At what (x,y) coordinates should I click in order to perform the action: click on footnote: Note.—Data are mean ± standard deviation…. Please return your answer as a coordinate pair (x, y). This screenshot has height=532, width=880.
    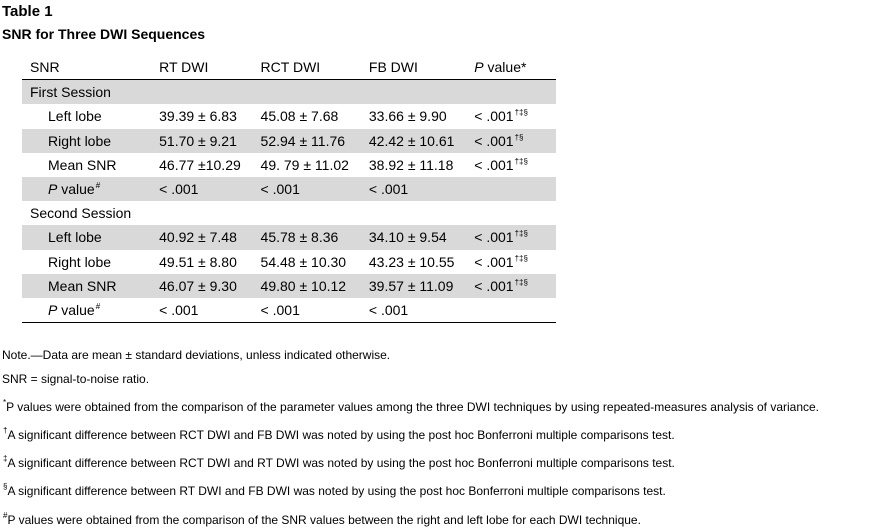
    Looking at the image, I should click on (410, 355).